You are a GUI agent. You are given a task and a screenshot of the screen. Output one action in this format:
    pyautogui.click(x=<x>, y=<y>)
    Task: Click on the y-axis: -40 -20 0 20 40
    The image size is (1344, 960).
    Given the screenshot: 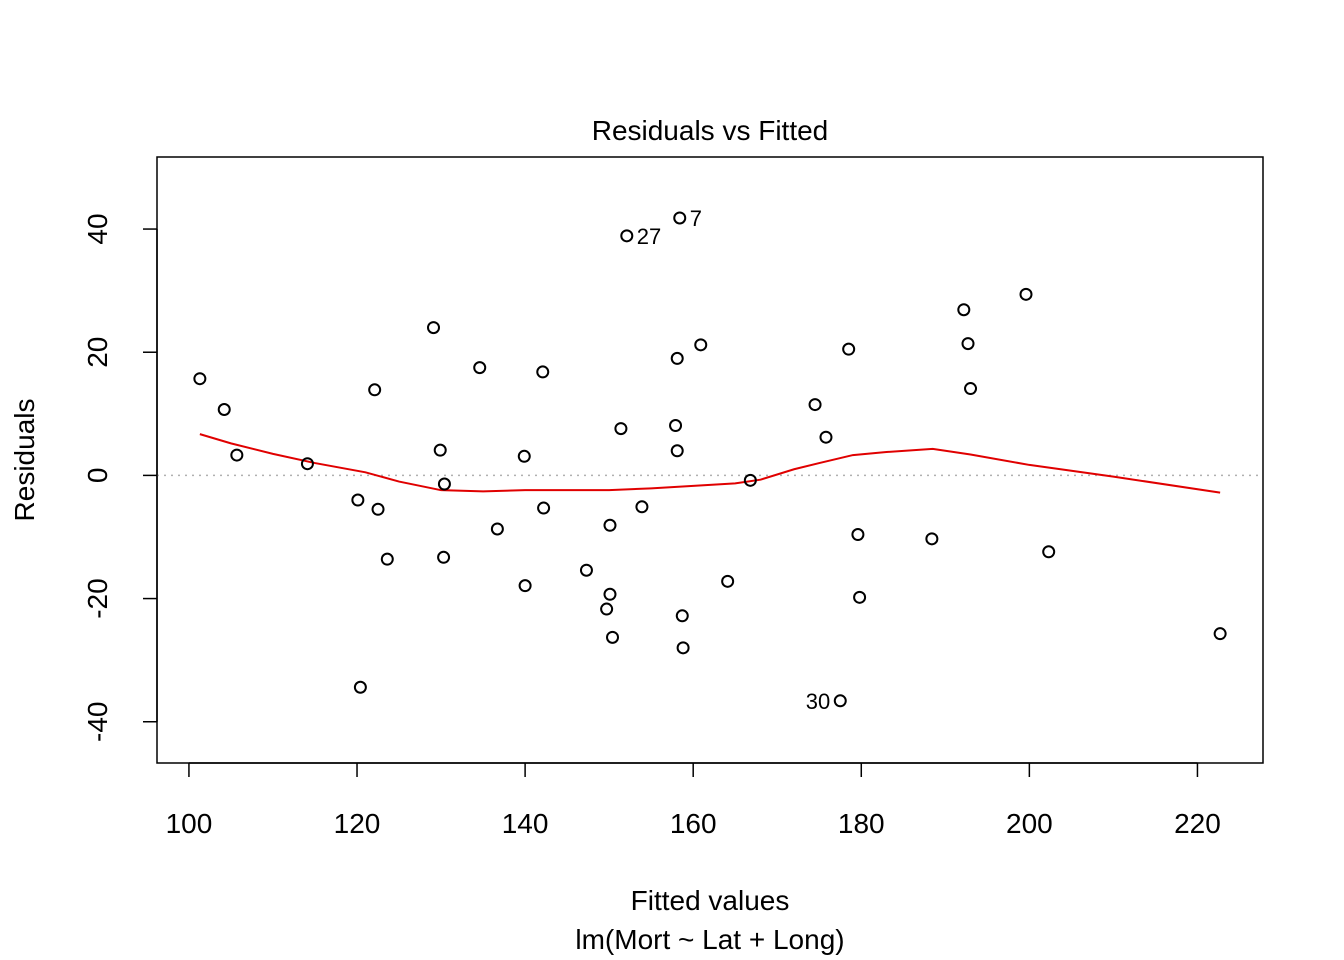 What is the action you would take?
    pyautogui.click(x=120, y=477)
    